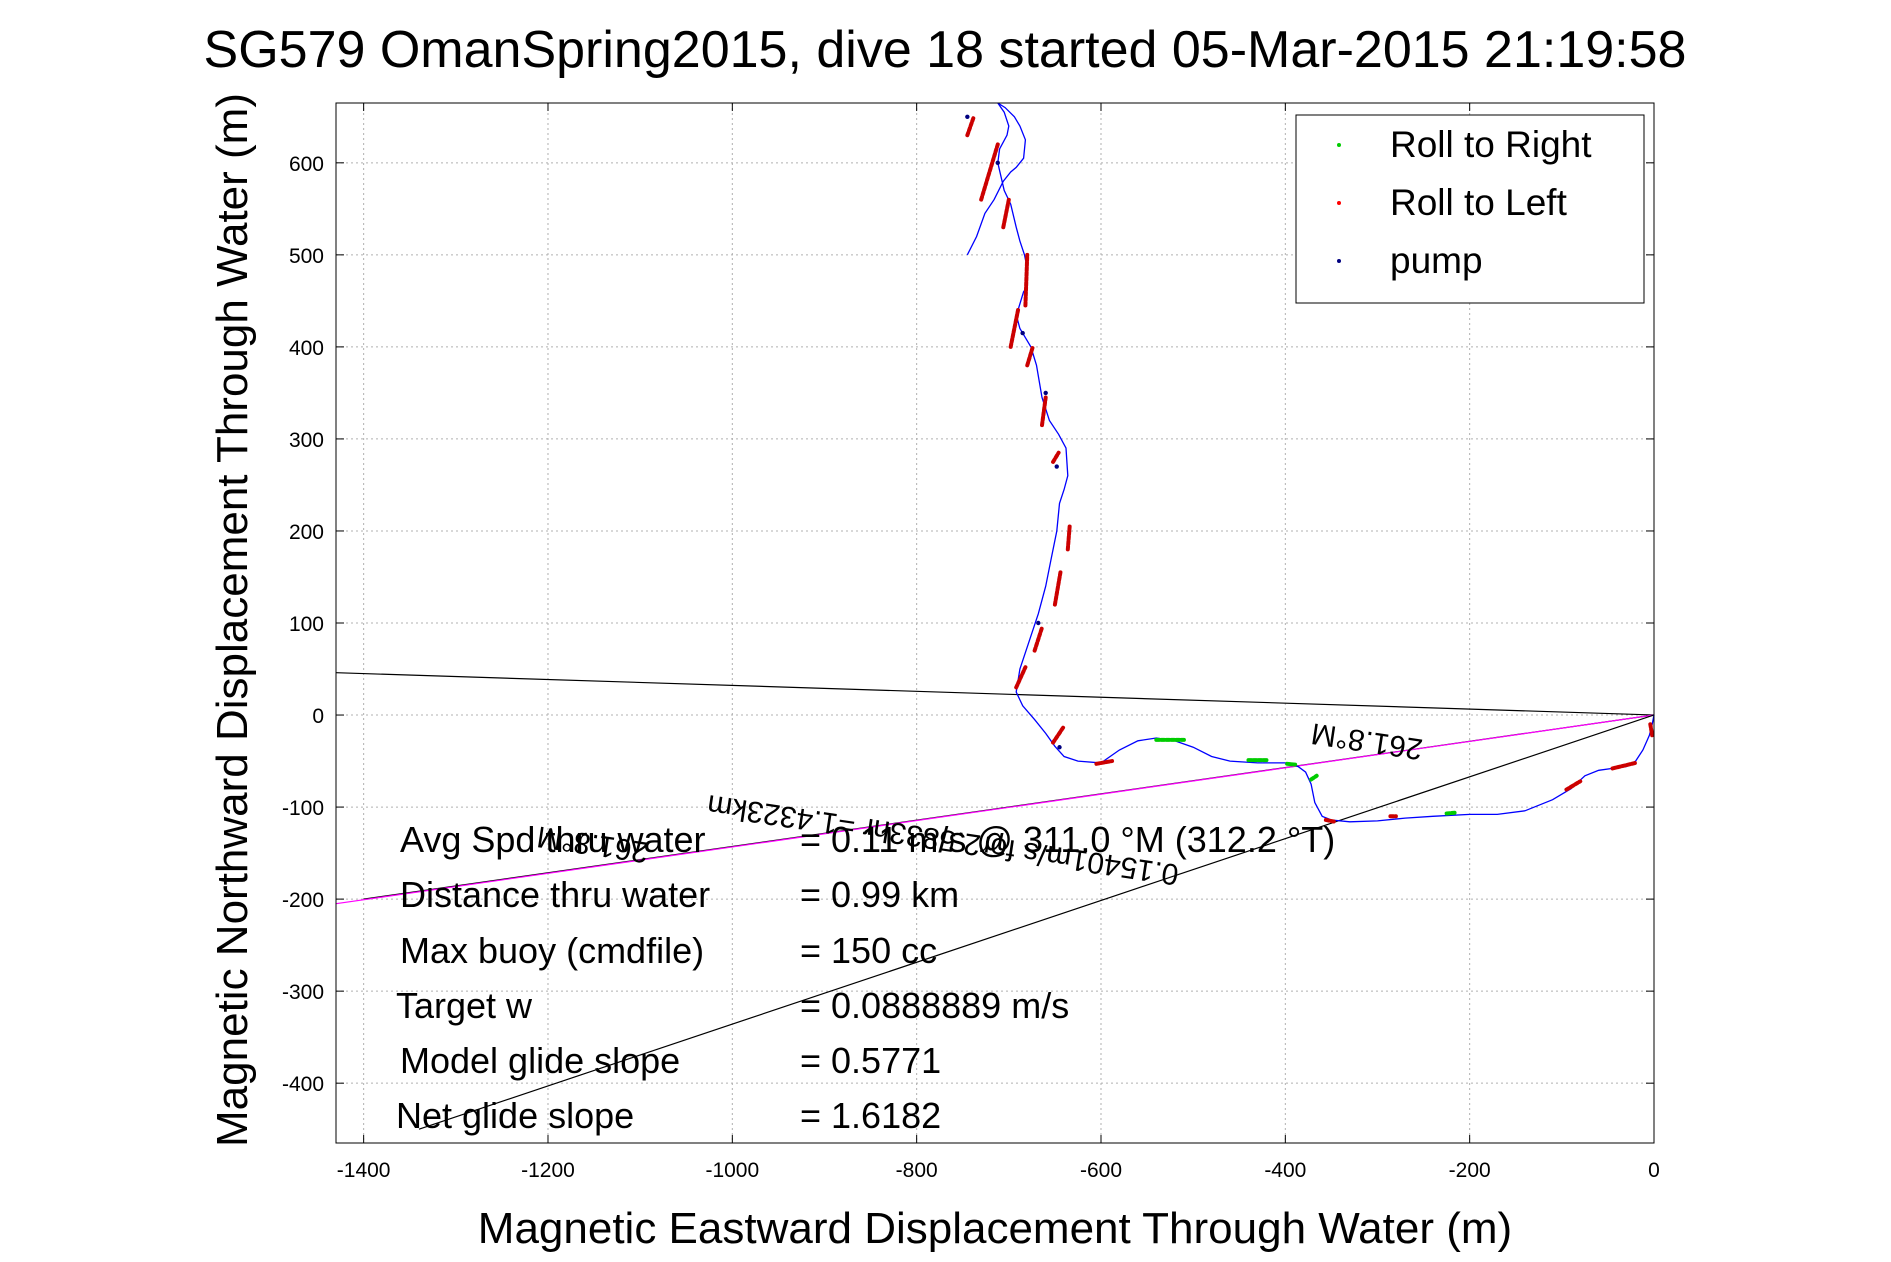 The height and width of the screenshot is (1262, 1891). Describe the element at coordinates (540, 1060) in the screenshot. I see `stat-label: Model glide slope` at that location.